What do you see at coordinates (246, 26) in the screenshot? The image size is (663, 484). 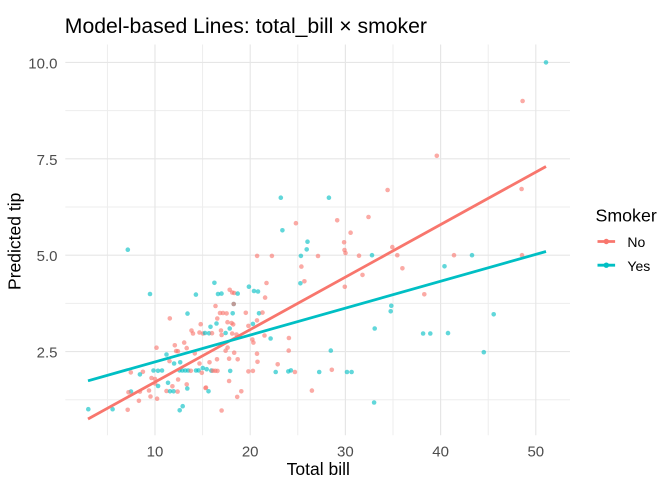 I see `svg-text:Model-based Lines: total_bill: Model-based Lines: total_bill × smoker` at bounding box center [246, 26].